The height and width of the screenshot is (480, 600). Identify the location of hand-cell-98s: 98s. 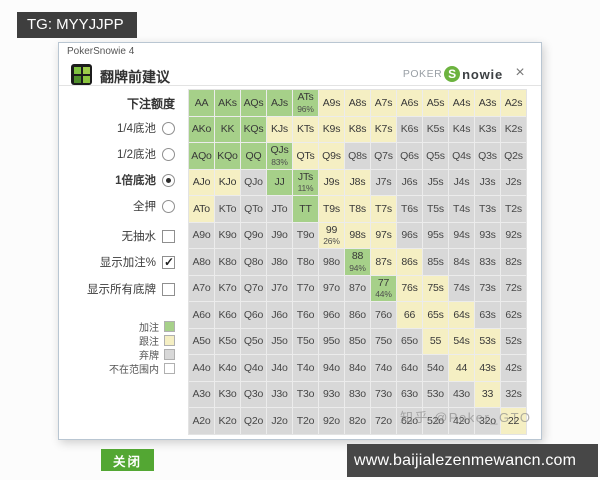
(357, 235).